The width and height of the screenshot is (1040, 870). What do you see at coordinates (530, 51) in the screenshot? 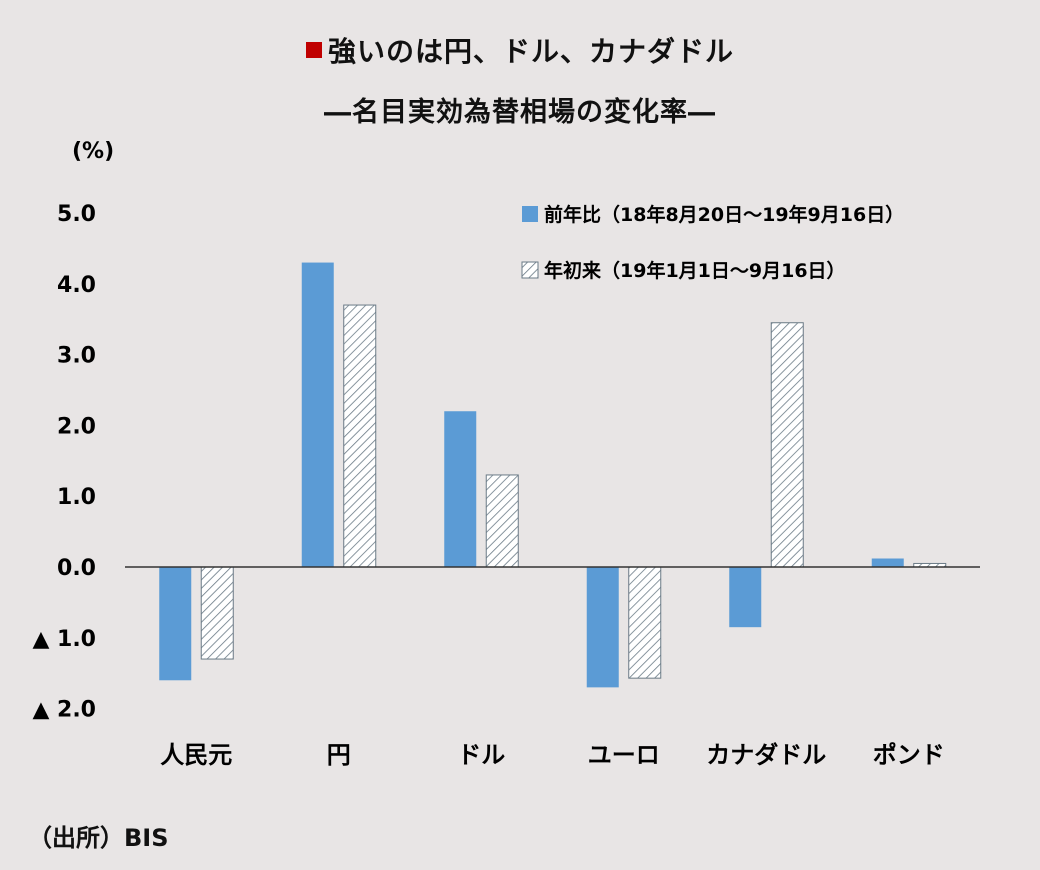
I see `chart-title-text: 強いのは円、ドル、カナダドル` at bounding box center [530, 51].